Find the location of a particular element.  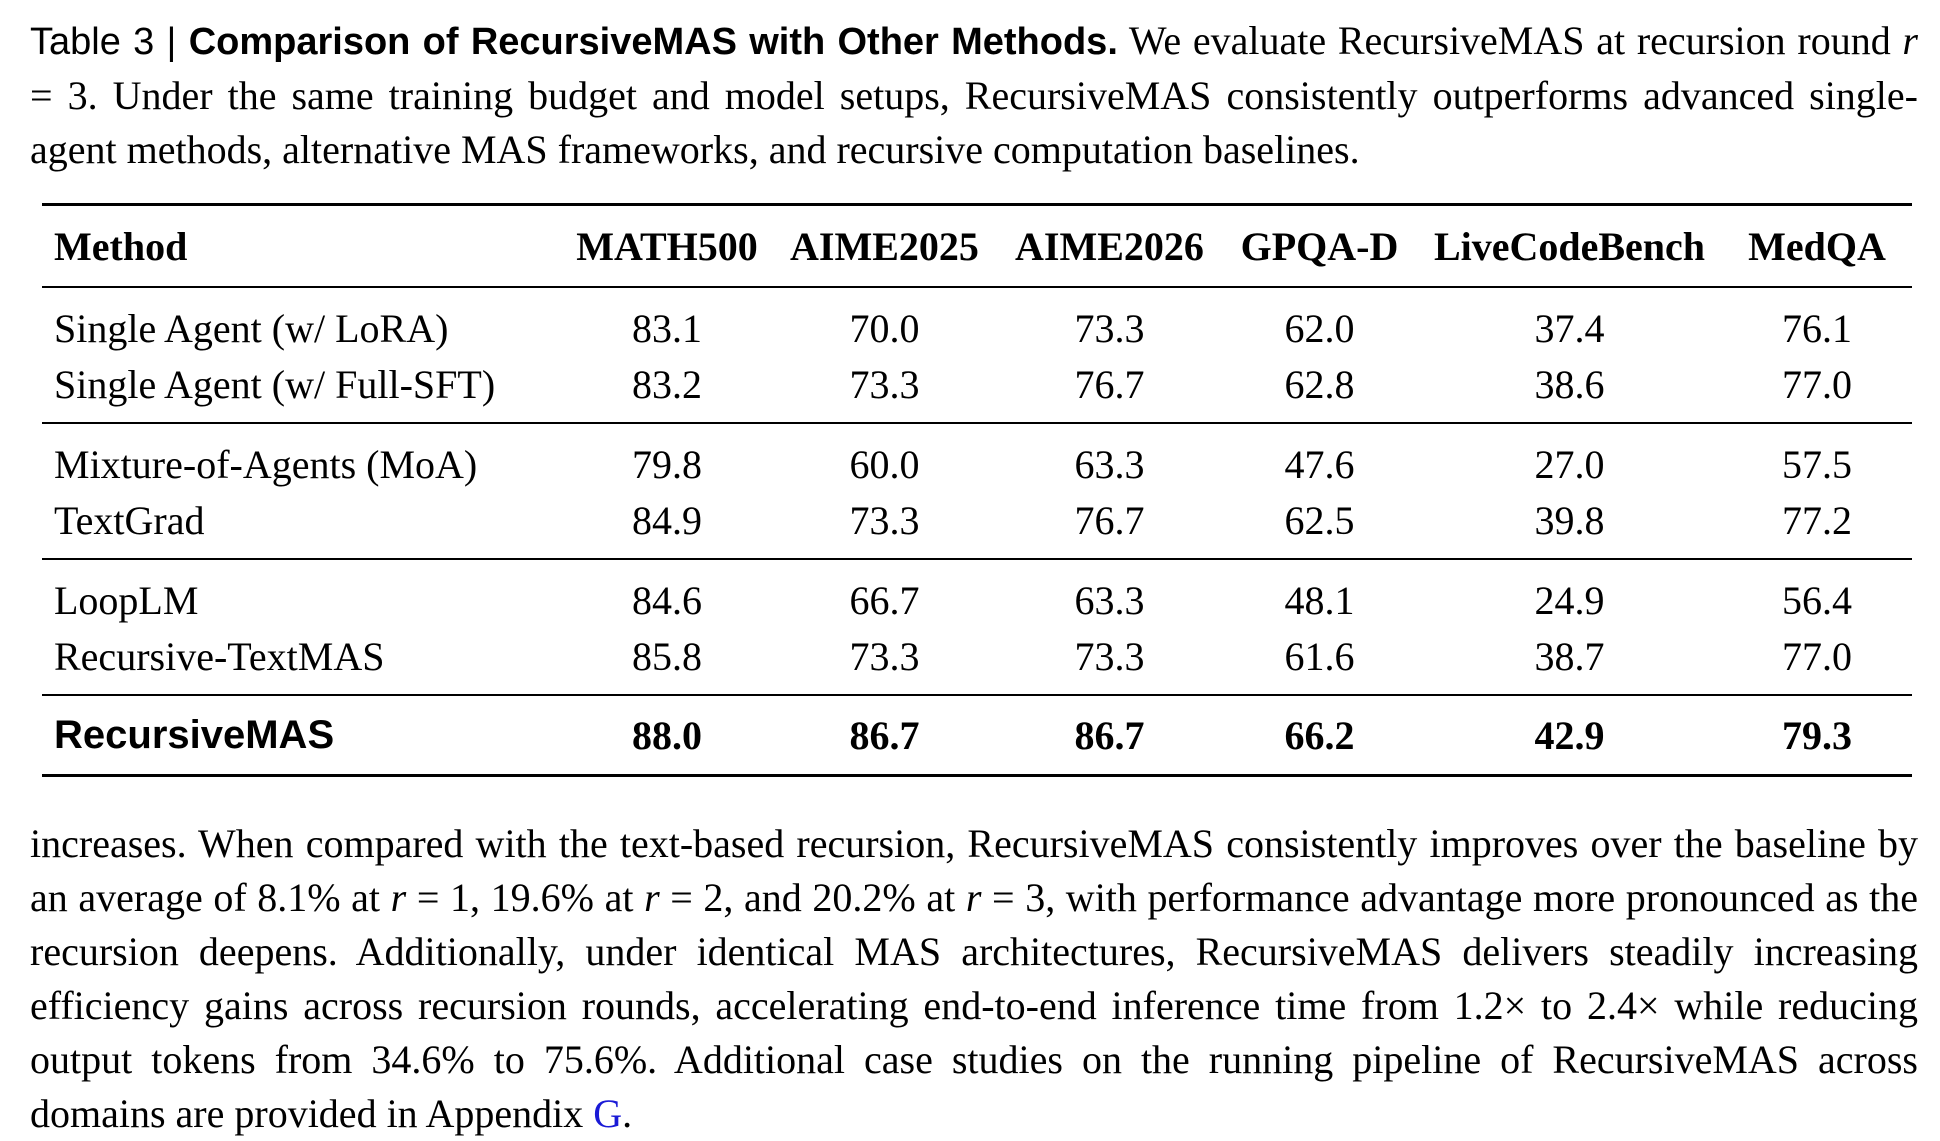

score-cell: 84.9 is located at coordinates (667, 526).